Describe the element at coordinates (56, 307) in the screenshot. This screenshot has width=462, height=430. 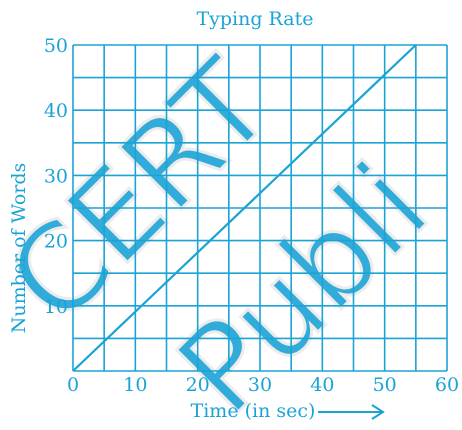
I see `y-tick-label: 10` at that location.